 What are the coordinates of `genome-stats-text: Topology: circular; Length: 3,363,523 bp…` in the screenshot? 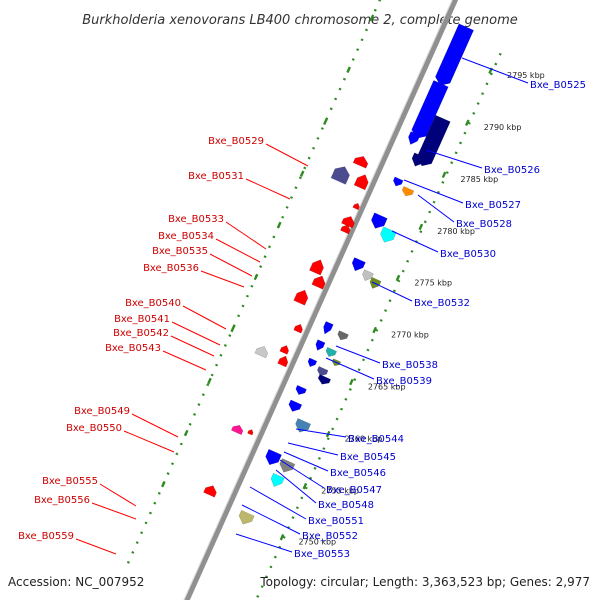 It's located at (424, 582).